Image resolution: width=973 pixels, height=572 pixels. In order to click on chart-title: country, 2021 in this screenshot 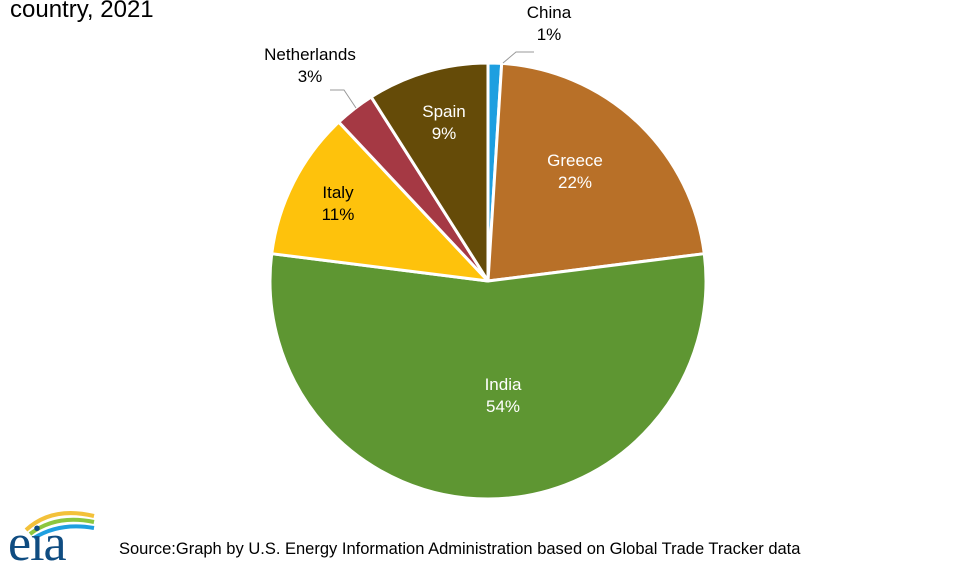, I will do `click(82, 11)`.